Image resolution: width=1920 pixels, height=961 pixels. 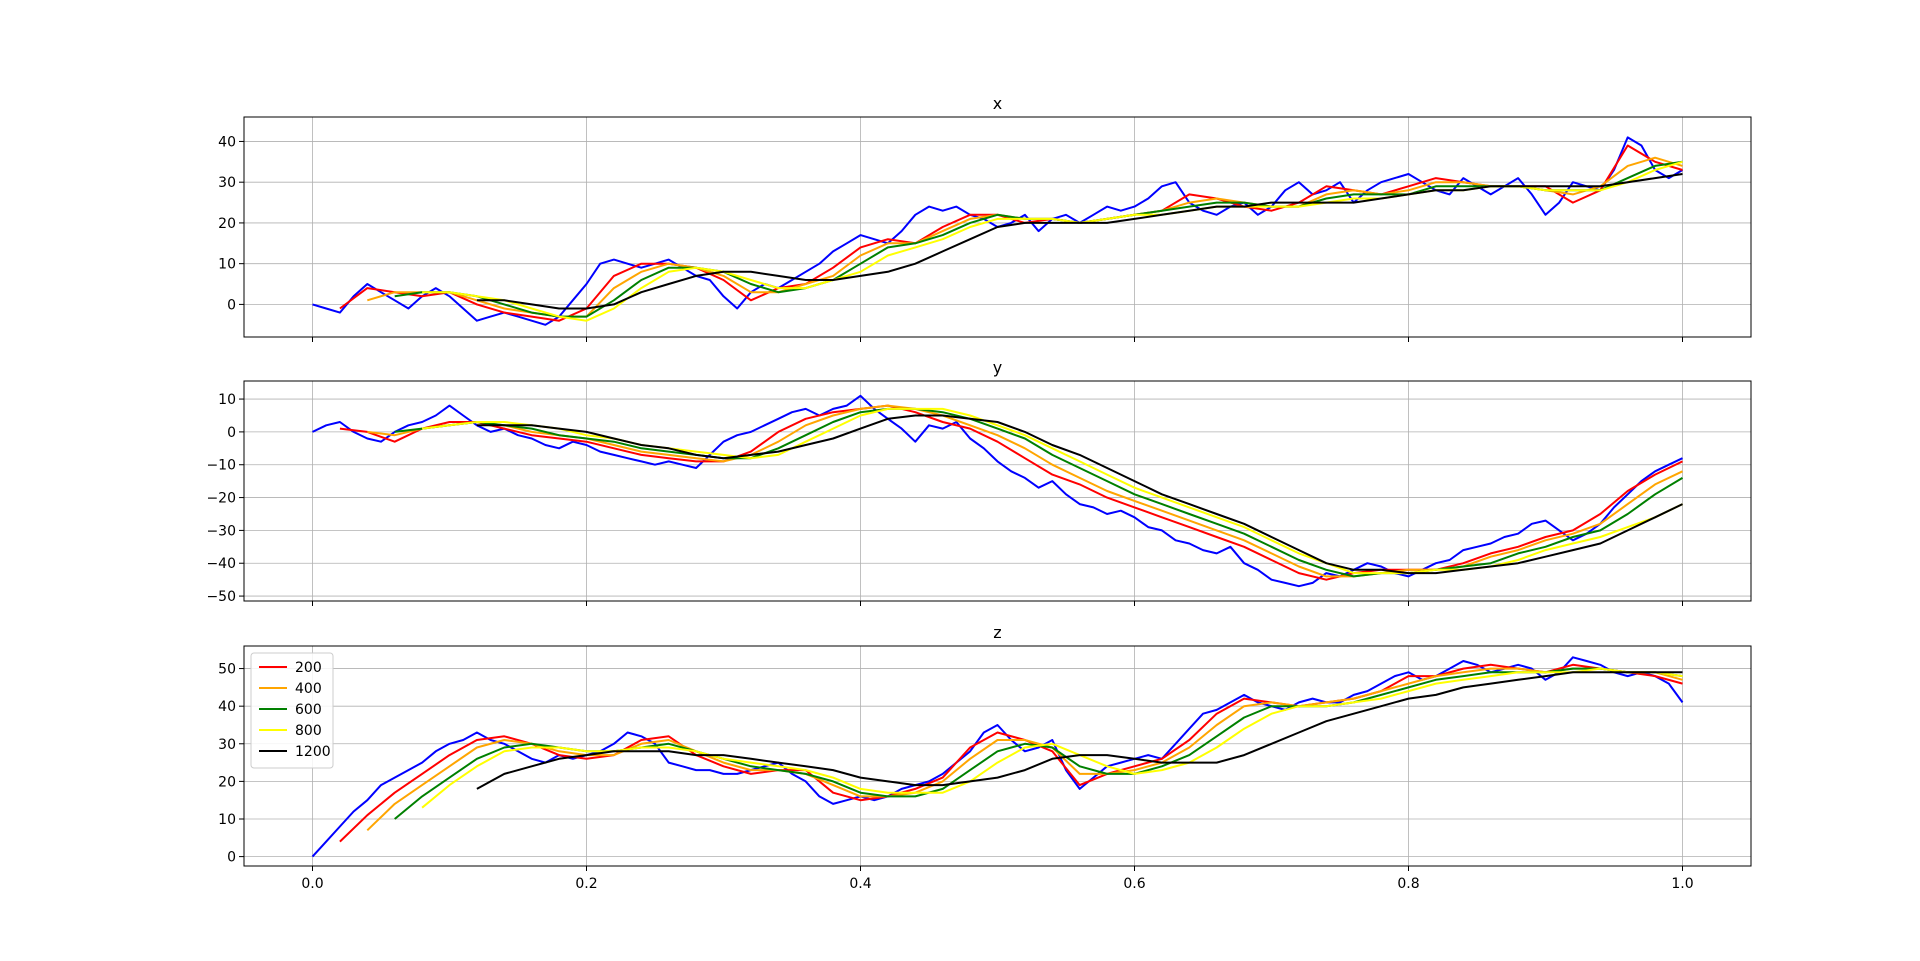 What do you see at coordinates (308, 668) in the screenshot?
I see `legend-label: 200` at bounding box center [308, 668].